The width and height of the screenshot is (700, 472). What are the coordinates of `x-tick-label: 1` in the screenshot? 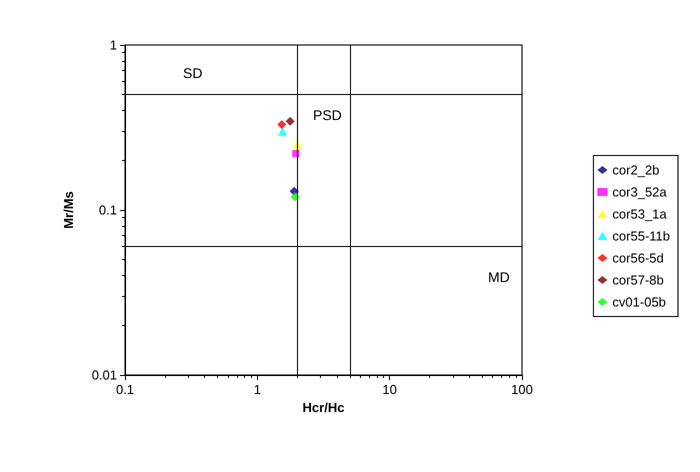 It's located at (257, 389).